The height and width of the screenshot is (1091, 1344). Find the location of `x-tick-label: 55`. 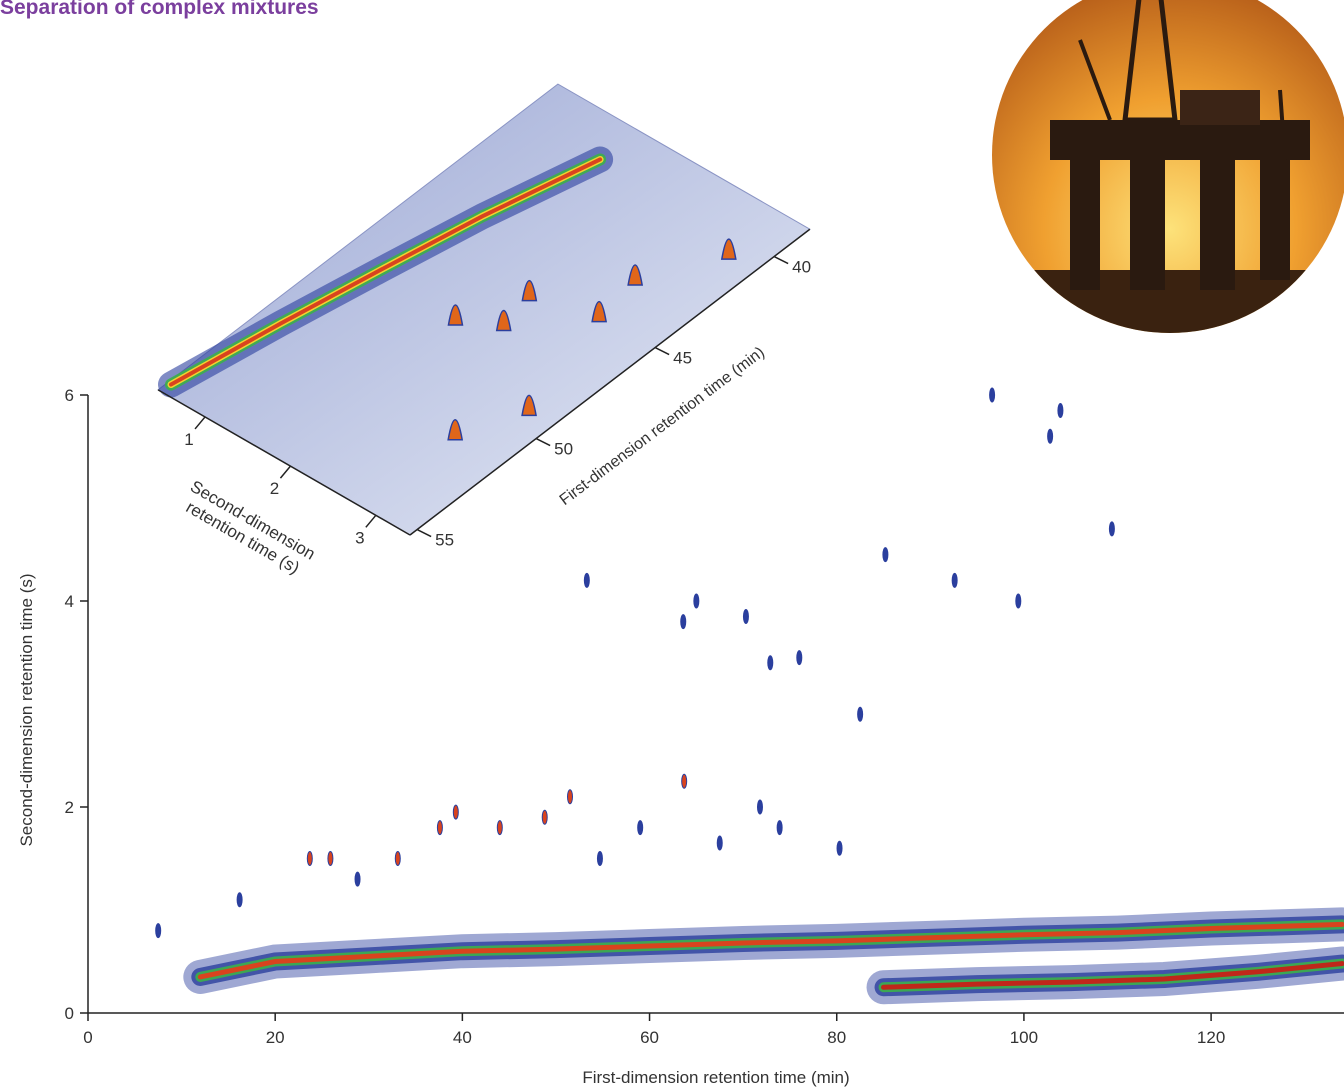

x-tick-label: 55 is located at coordinates (444, 540).